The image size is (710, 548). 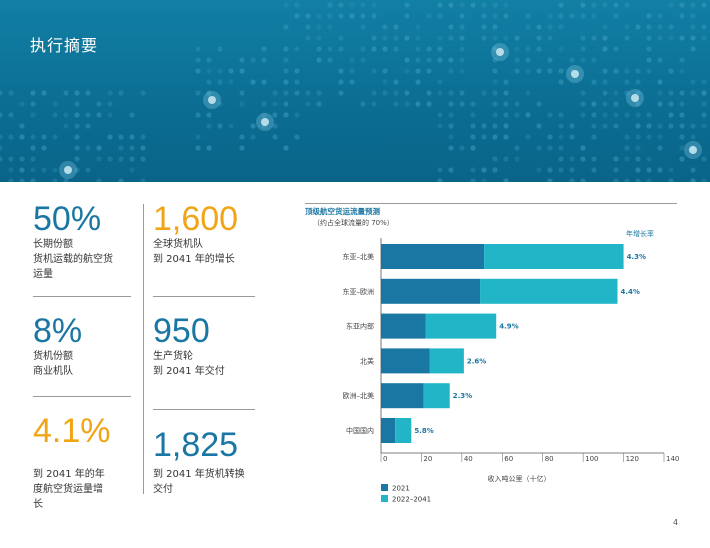 I want to click on bar-2022–2041, so click(x=554, y=256).